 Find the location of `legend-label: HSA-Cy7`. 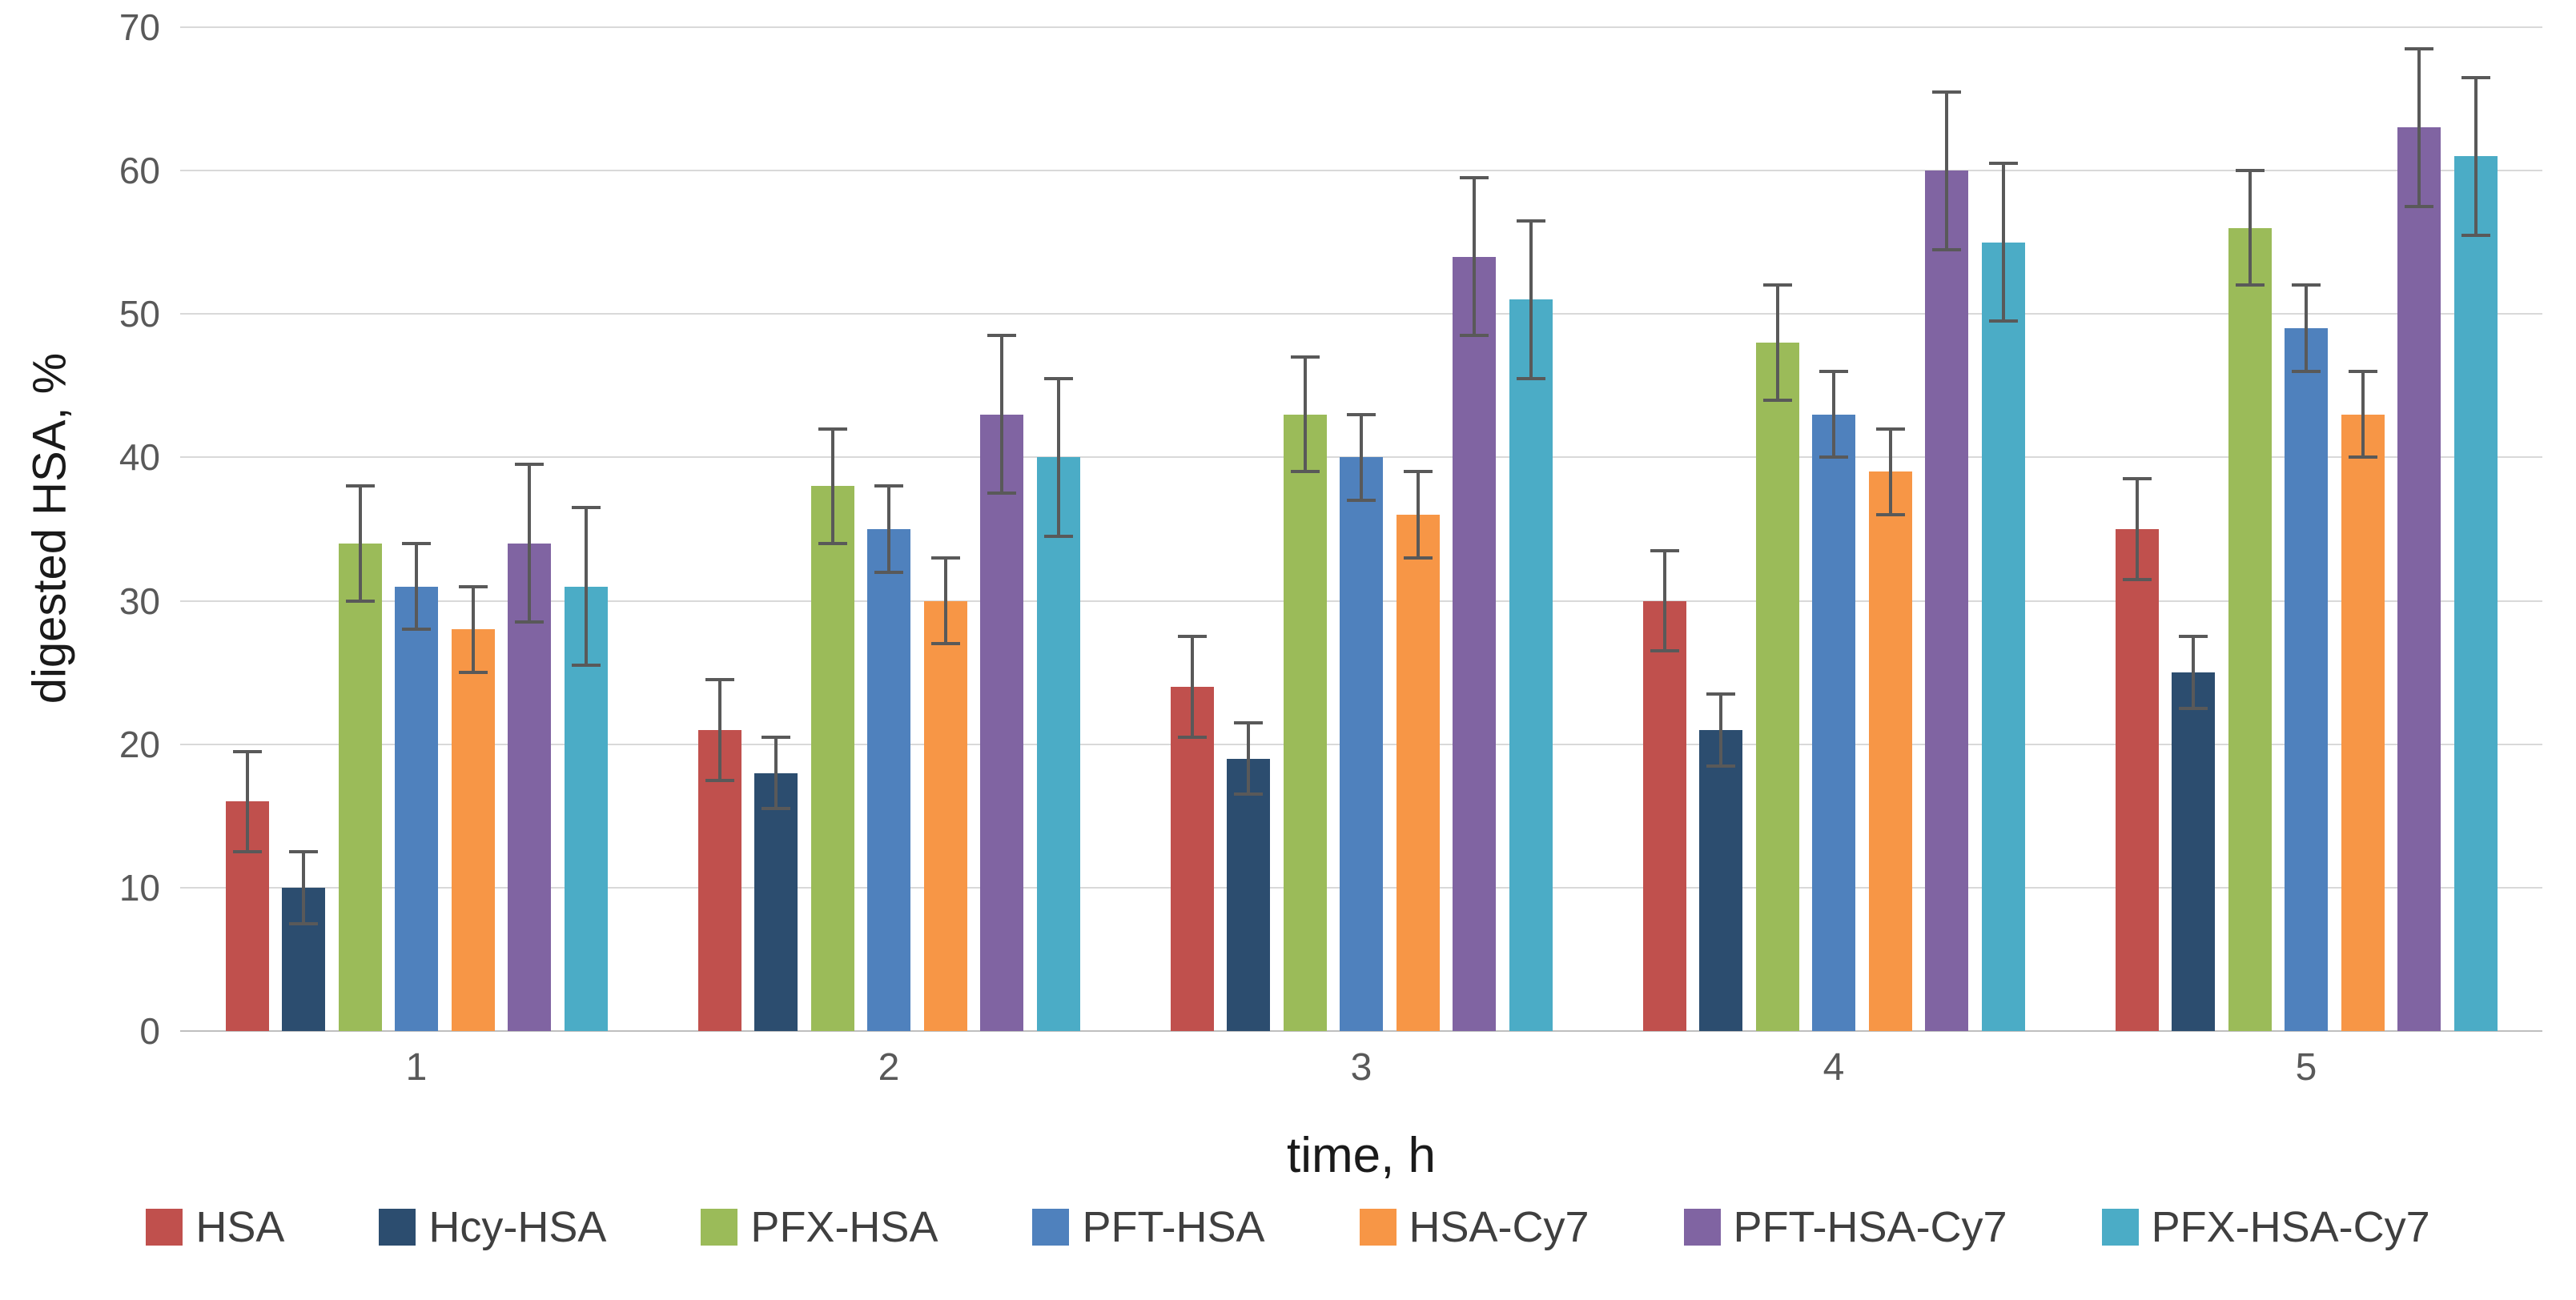

legend-label: HSA-Cy7 is located at coordinates (1499, 1227).